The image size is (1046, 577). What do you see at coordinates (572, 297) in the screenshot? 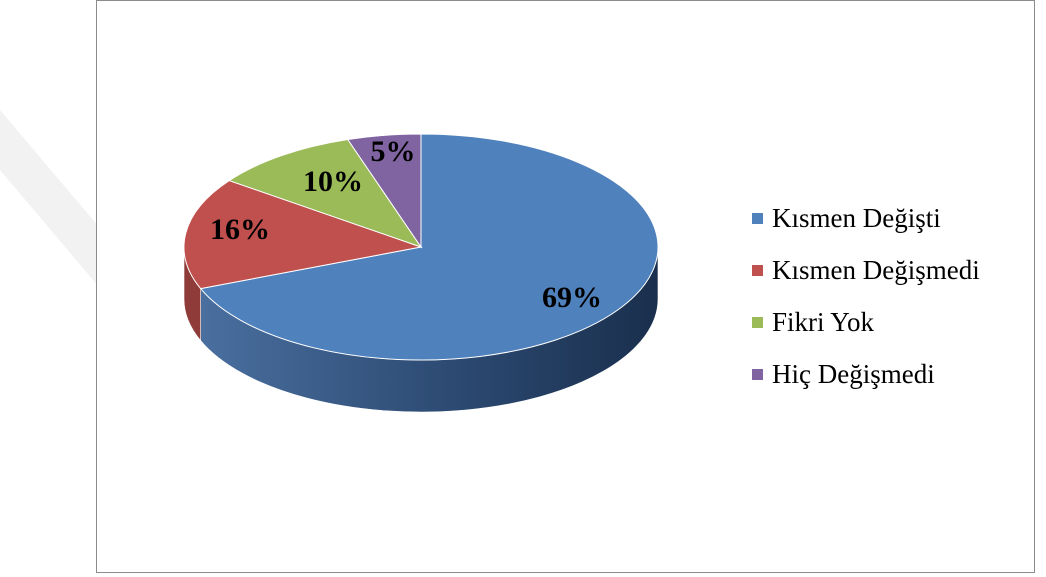
I see `data-label-kismen-degisti: 69%` at bounding box center [572, 297].